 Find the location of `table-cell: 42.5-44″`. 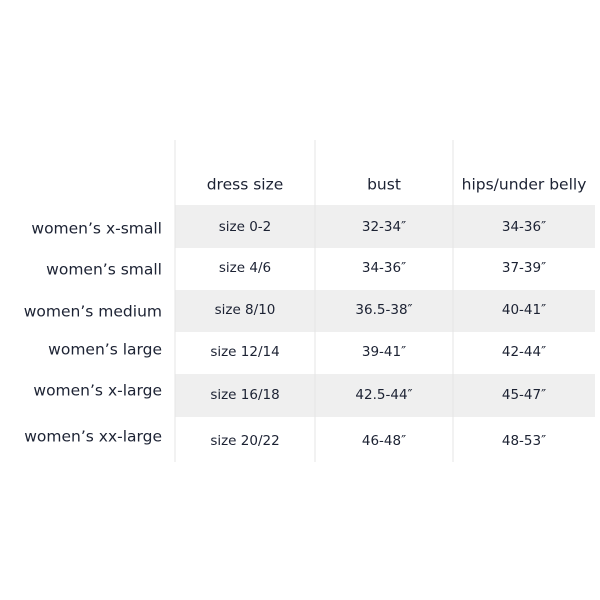

table-cell: 42.5-44″ is located at coordinates (383, 395).